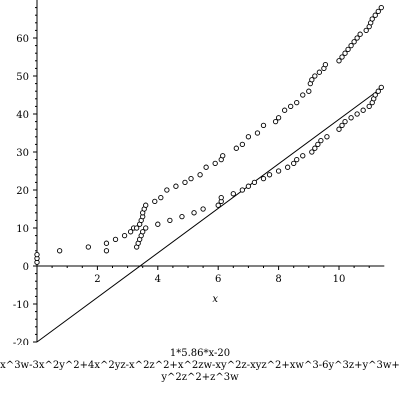 This screenshot has width=400, height=400. Describe the element at coordinates (278, 279) in the screenshot. I see `x-tick-label: 8` at that location.